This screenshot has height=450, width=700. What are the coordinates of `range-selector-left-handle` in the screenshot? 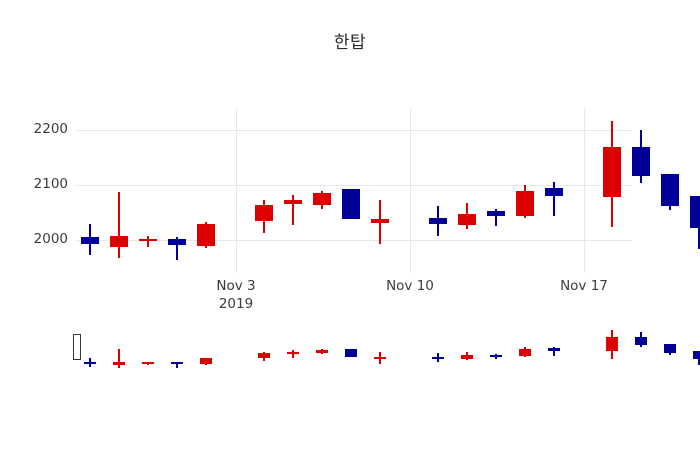 It's located at (77, 347).